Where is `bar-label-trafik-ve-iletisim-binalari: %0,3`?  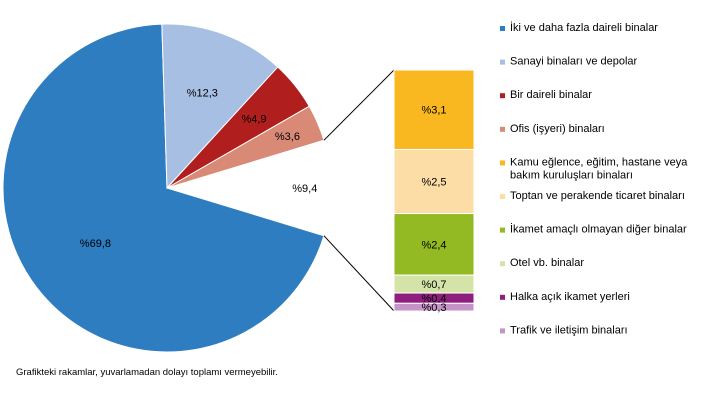 bar-label-trafik-ve-iletisim-binalari: %0,3 is located at coordinates (433, 308).